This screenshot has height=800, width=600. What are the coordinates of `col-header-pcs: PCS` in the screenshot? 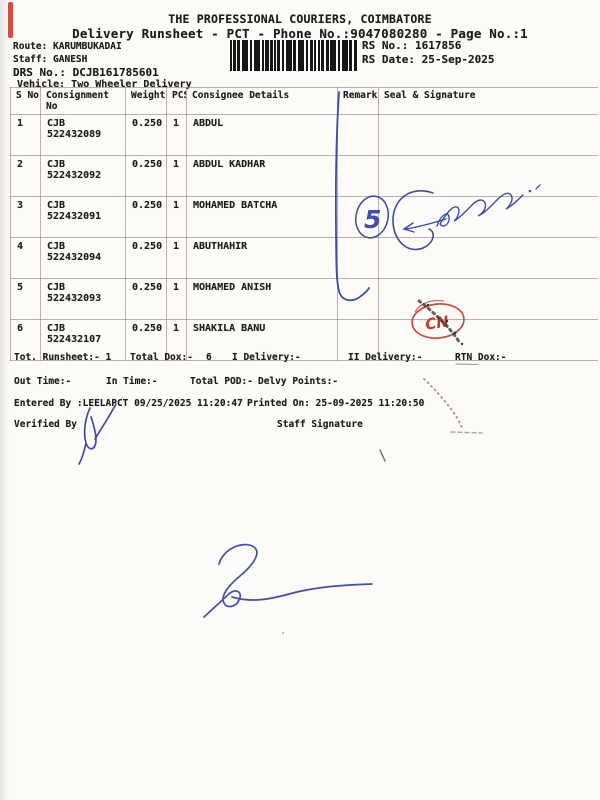 It's located at (176, 101).